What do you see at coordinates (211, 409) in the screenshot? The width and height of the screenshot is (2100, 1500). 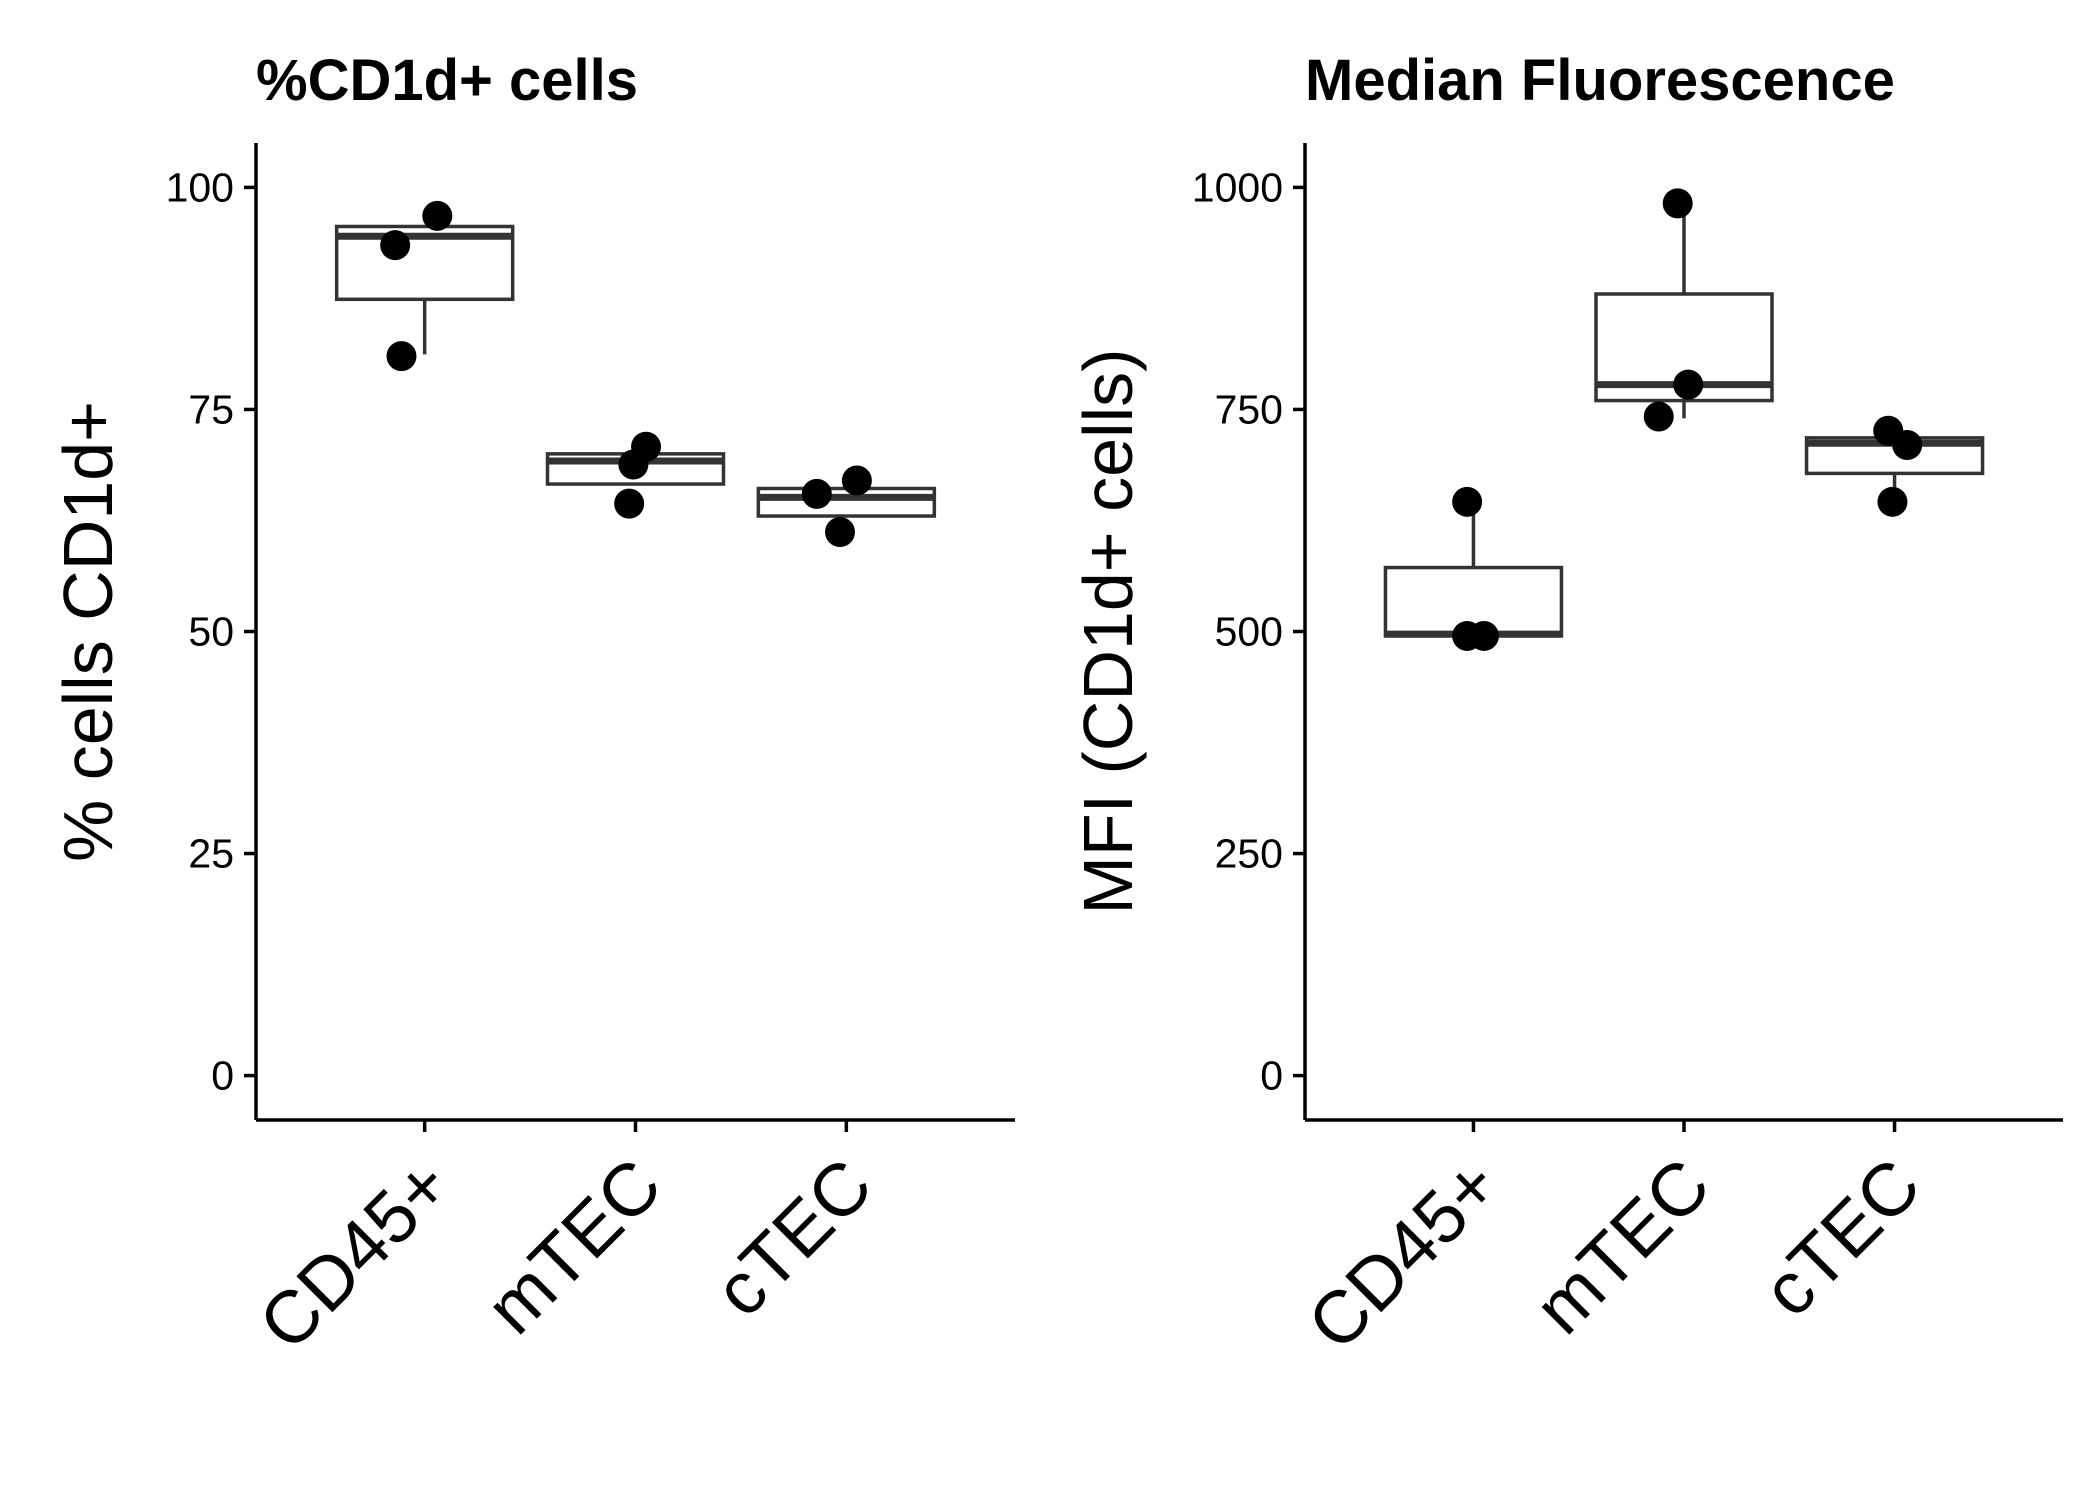 I see `y-tick-label: 75` at bounding box center [211, 409].